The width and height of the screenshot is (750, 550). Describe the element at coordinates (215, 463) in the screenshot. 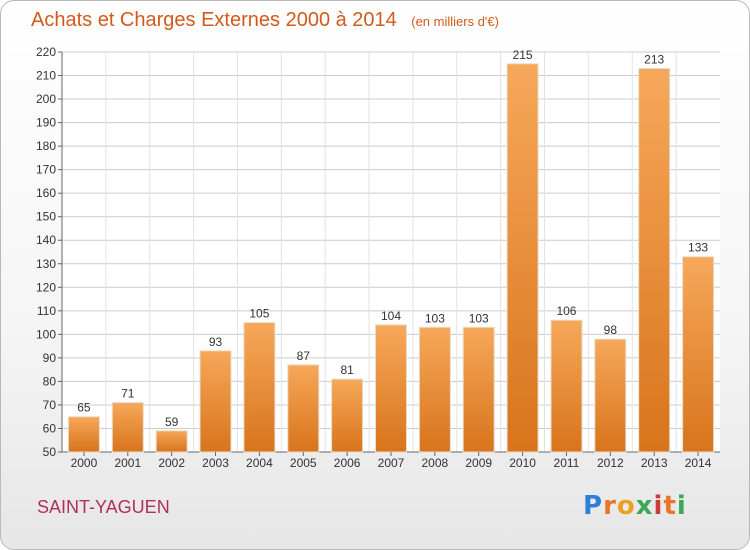

I see `x-tick-label: 2003` at that location.